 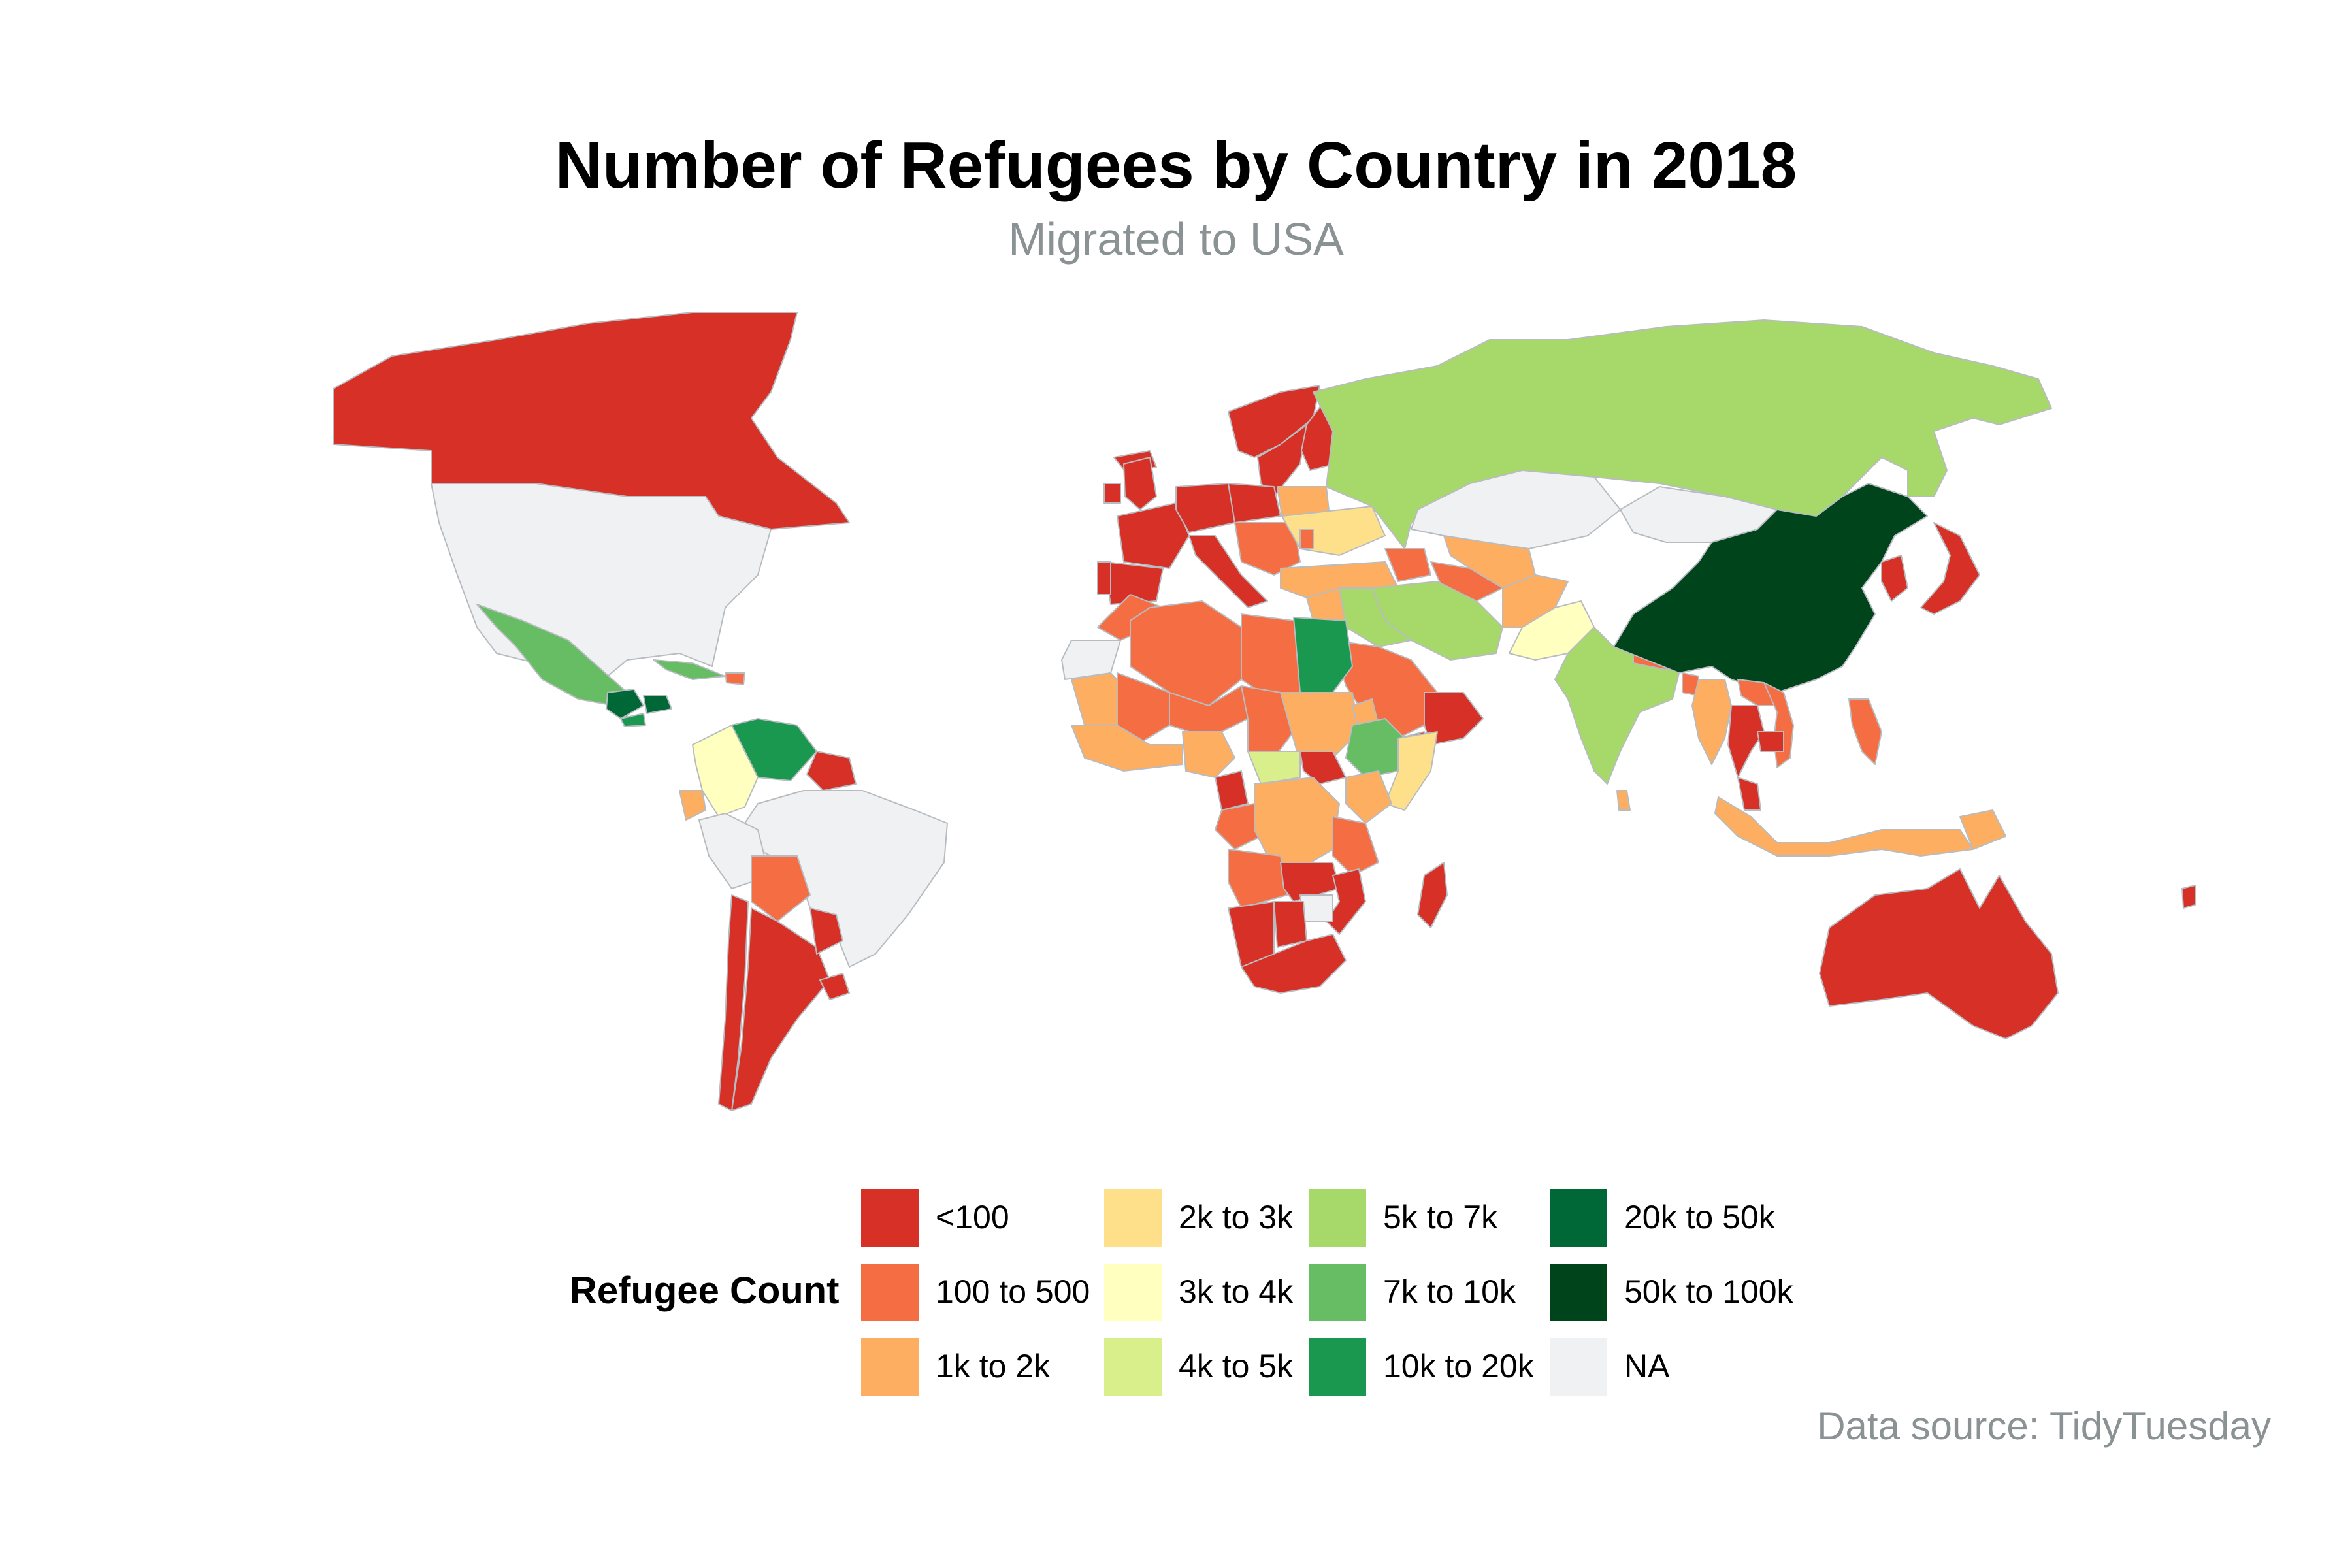 What do you see at coordinates (1258, 879) in the screenshot?
I see `country-angola` at bounding box center [1258, 879].